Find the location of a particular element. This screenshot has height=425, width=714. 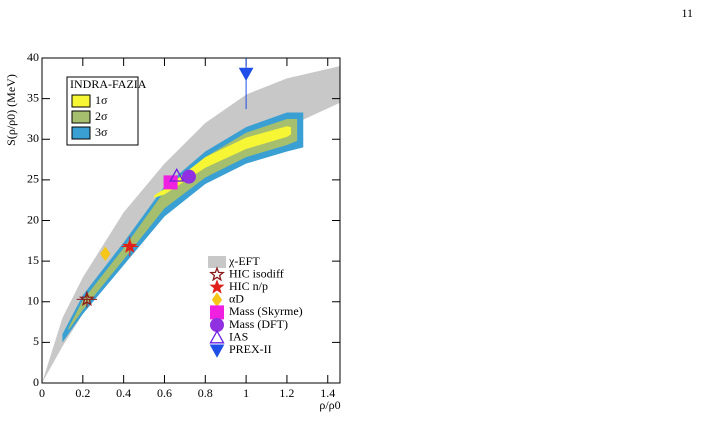

x-tick-label: 0.2 is located at coordinates (82, 393).